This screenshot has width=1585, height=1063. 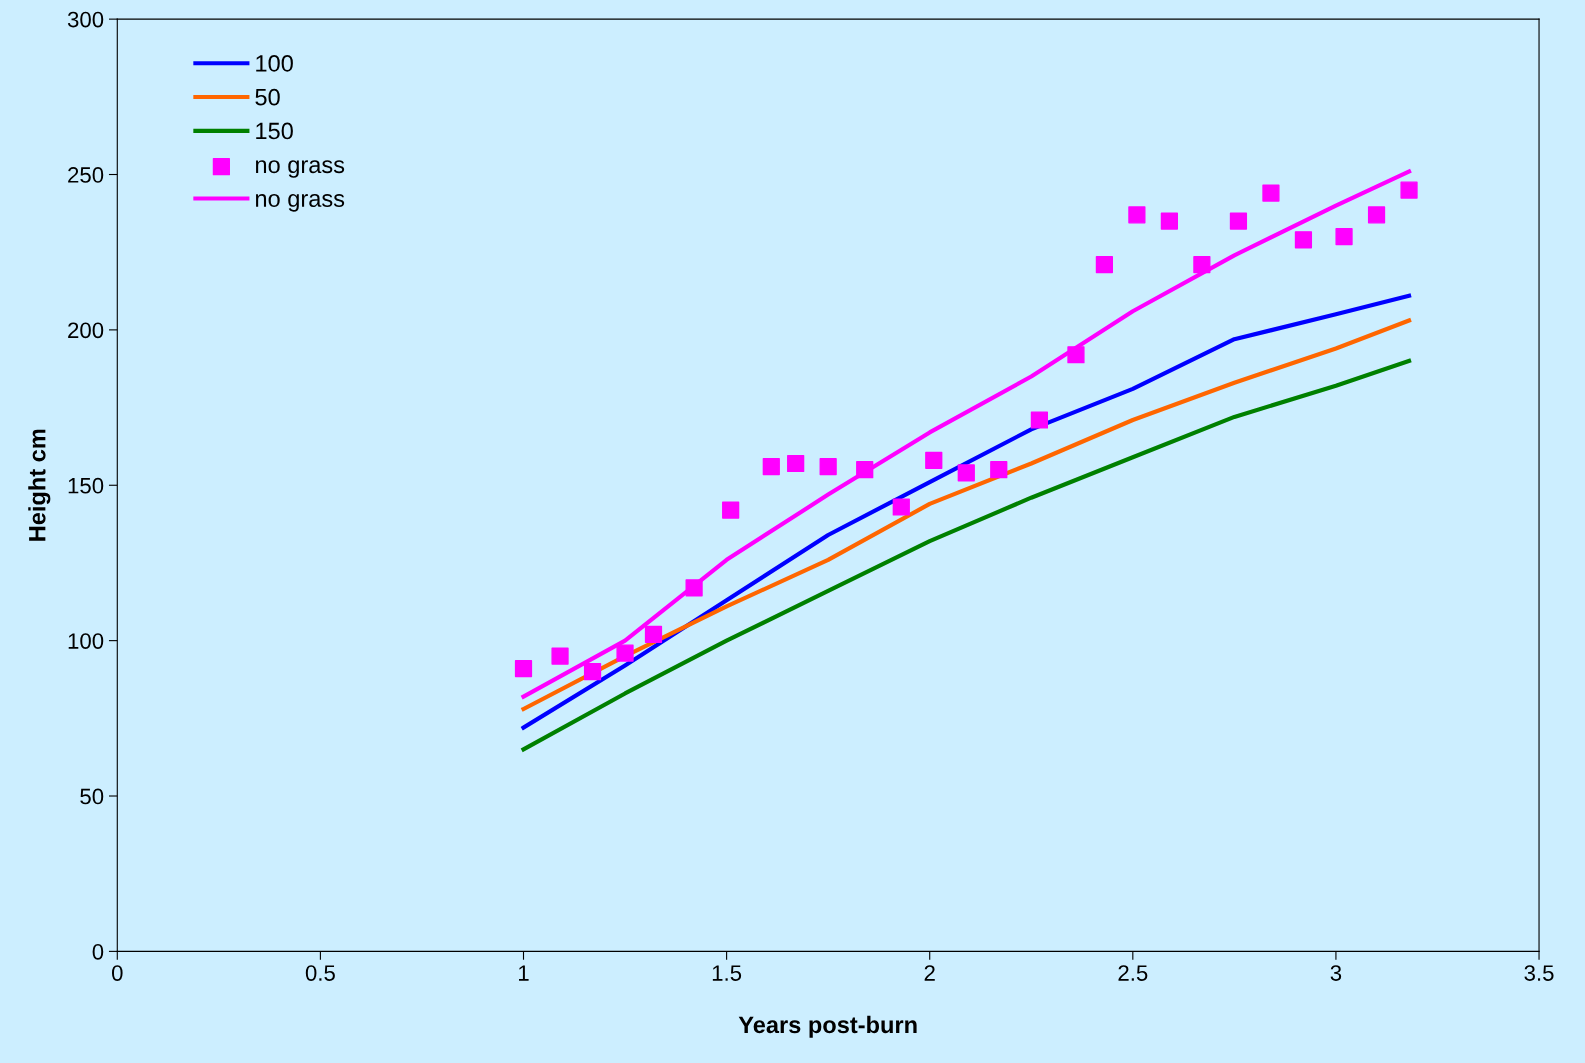 I want to click on x-tick-label: 0, so click(x=117, y=973).